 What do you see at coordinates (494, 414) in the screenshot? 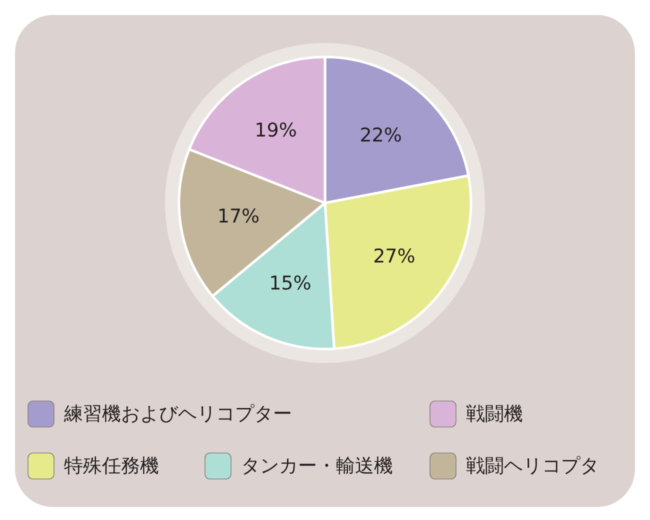
I see `legend-label: 戦闘機` at bounding box center [494, 414].